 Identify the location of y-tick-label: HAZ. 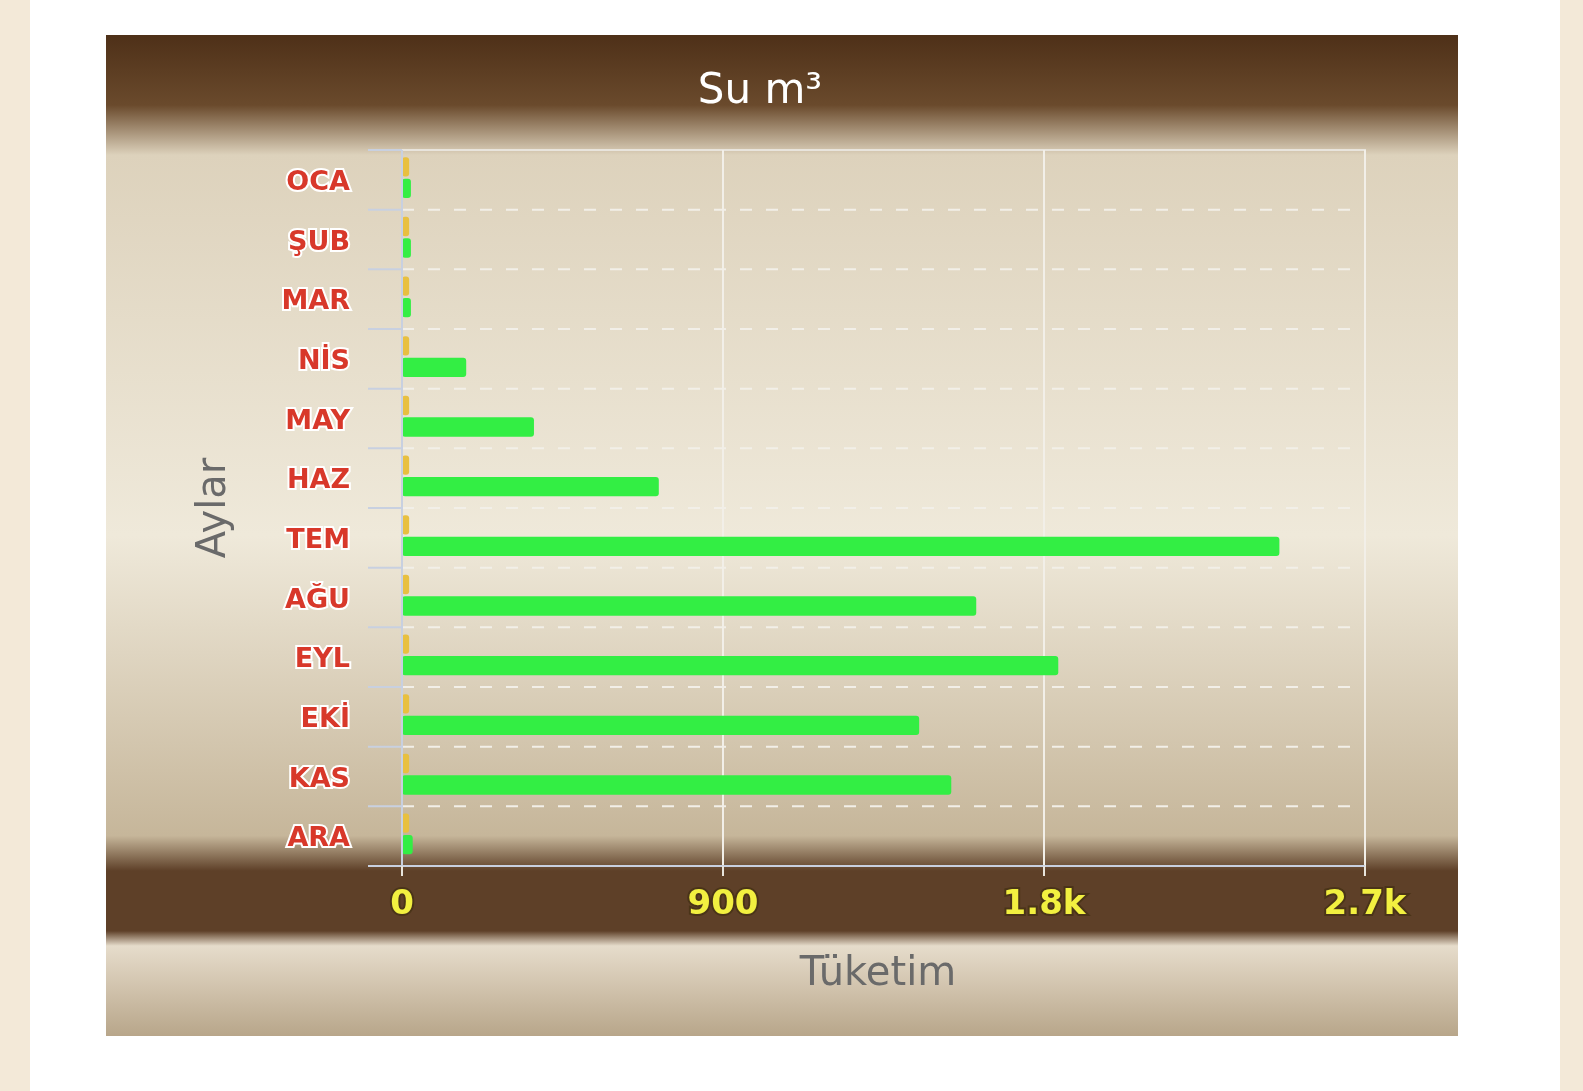
(318, 479).